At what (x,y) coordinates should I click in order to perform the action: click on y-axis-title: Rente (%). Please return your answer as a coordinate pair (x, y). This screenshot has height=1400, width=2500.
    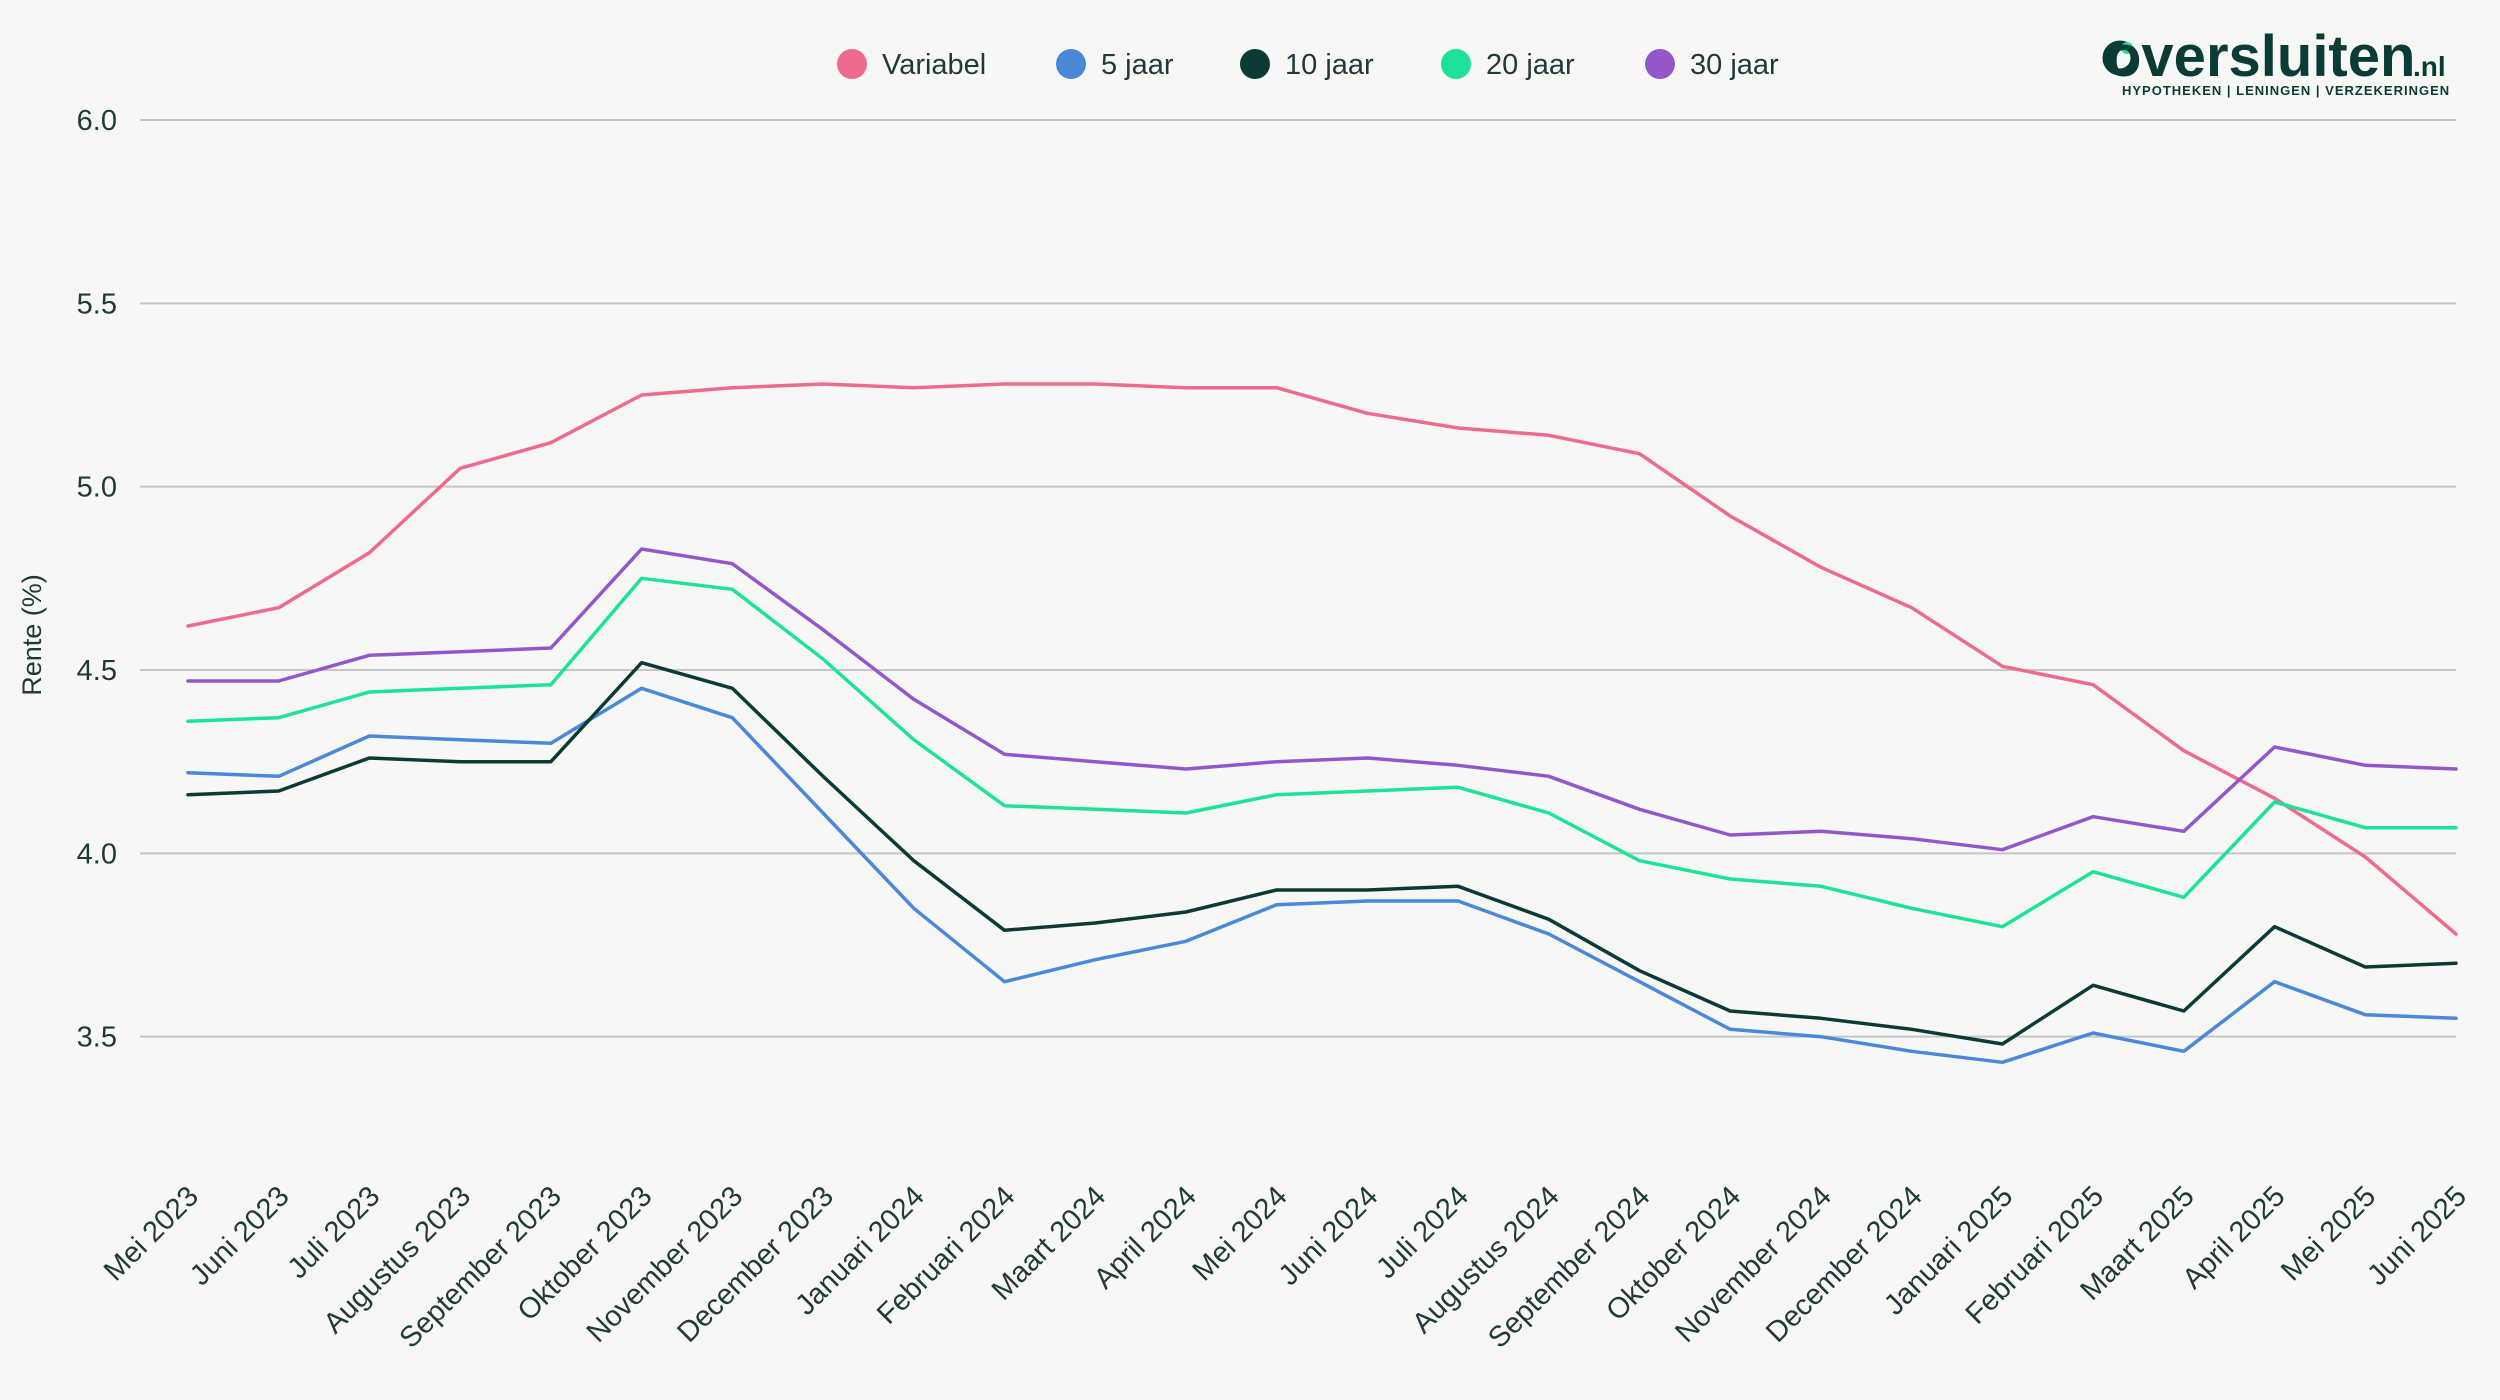
    Looking at the image, I should click on (32, 635).